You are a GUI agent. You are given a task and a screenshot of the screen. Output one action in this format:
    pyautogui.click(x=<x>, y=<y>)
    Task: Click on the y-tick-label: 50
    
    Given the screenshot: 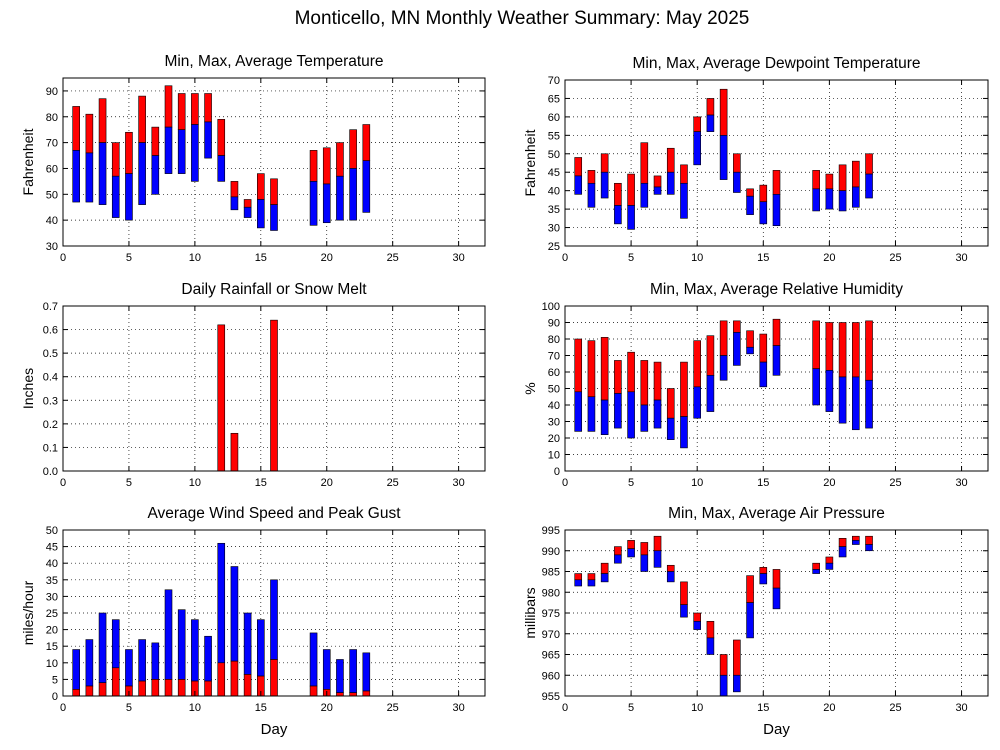 What is the action you would take?
    pyautogui.click(x=52, y=195)
    